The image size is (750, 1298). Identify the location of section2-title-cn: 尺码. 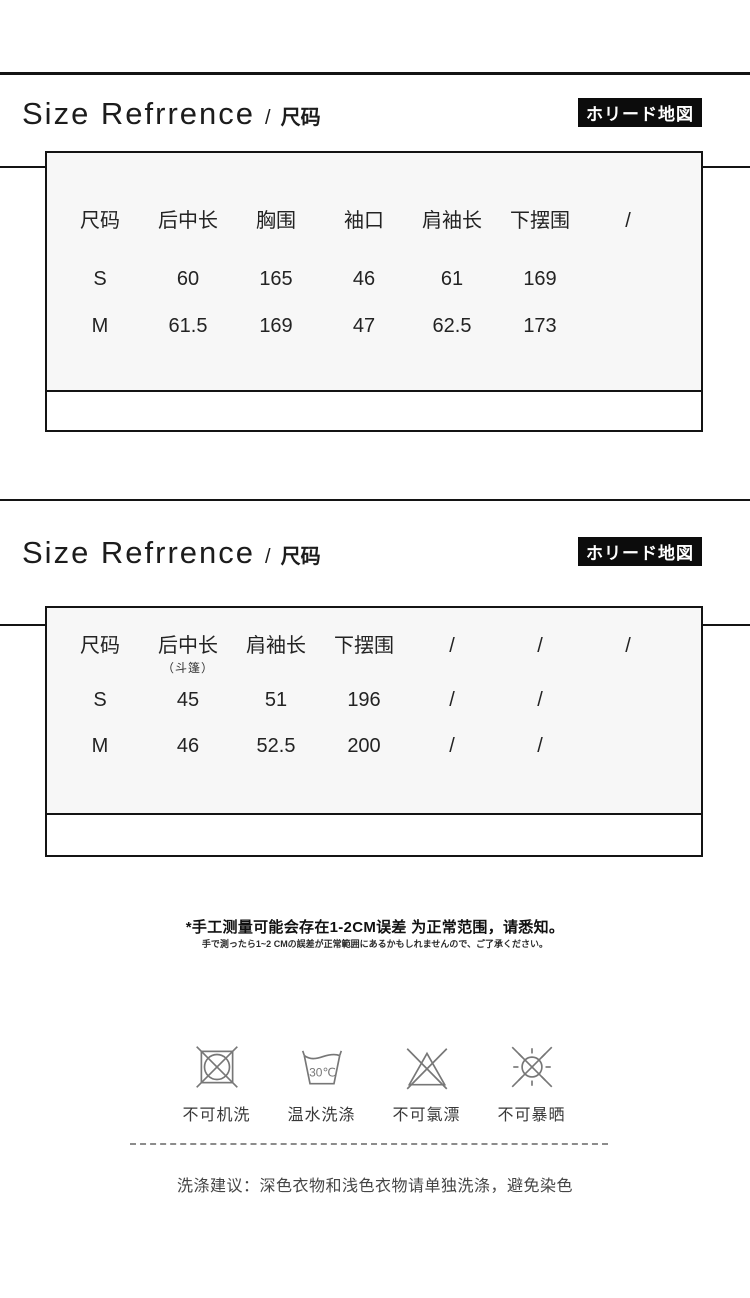
(300, 557).